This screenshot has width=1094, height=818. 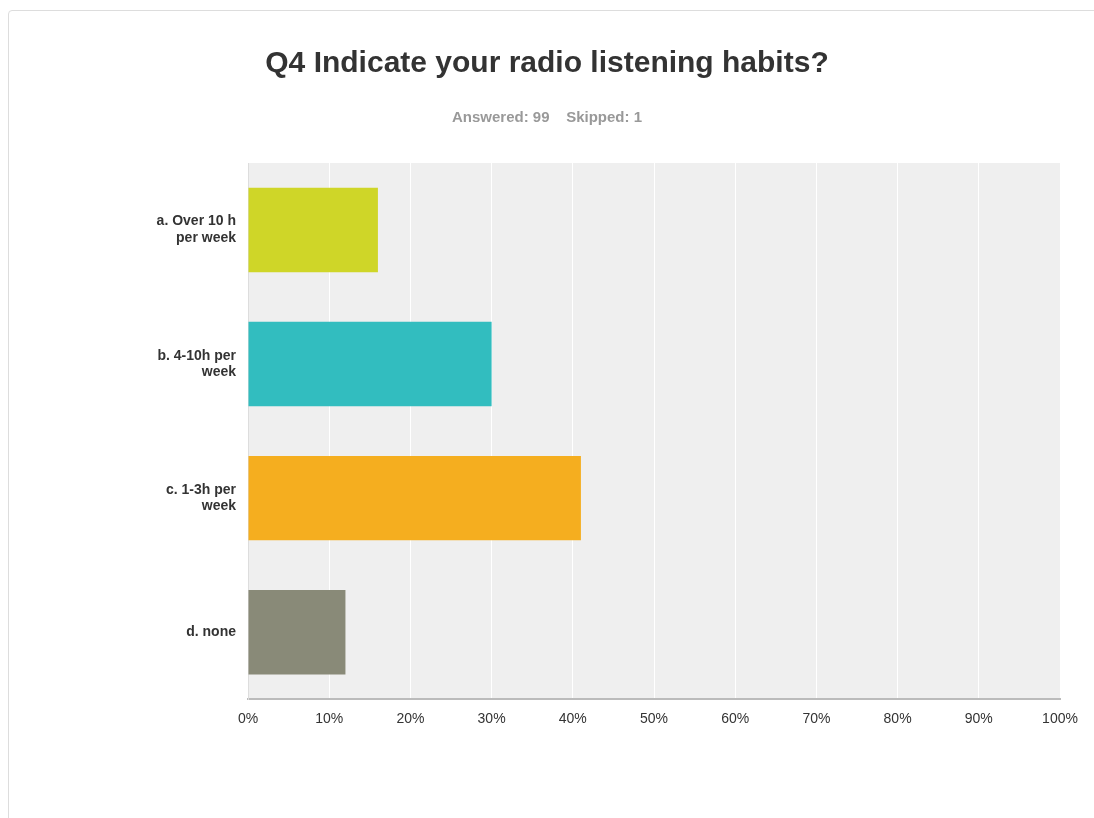 What do you see at coordinates (572, 718) in the screenshot?
I see `x-tick-label: 40%` at bounding box center [572, 718].